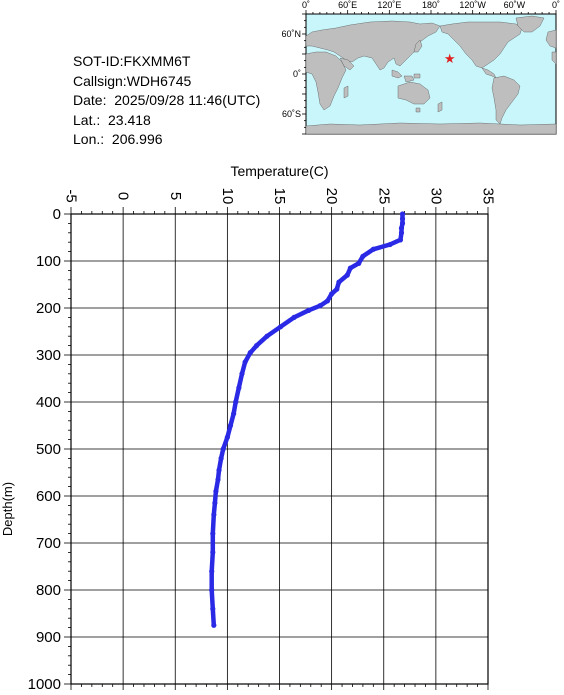 Image resolution: width=564 pixels, height=695 pixels. What do you see at coordinates (347, 5) in the screenshot?
I see `map-top-tick-label: 60˚E` at bounding box center [347, 5].